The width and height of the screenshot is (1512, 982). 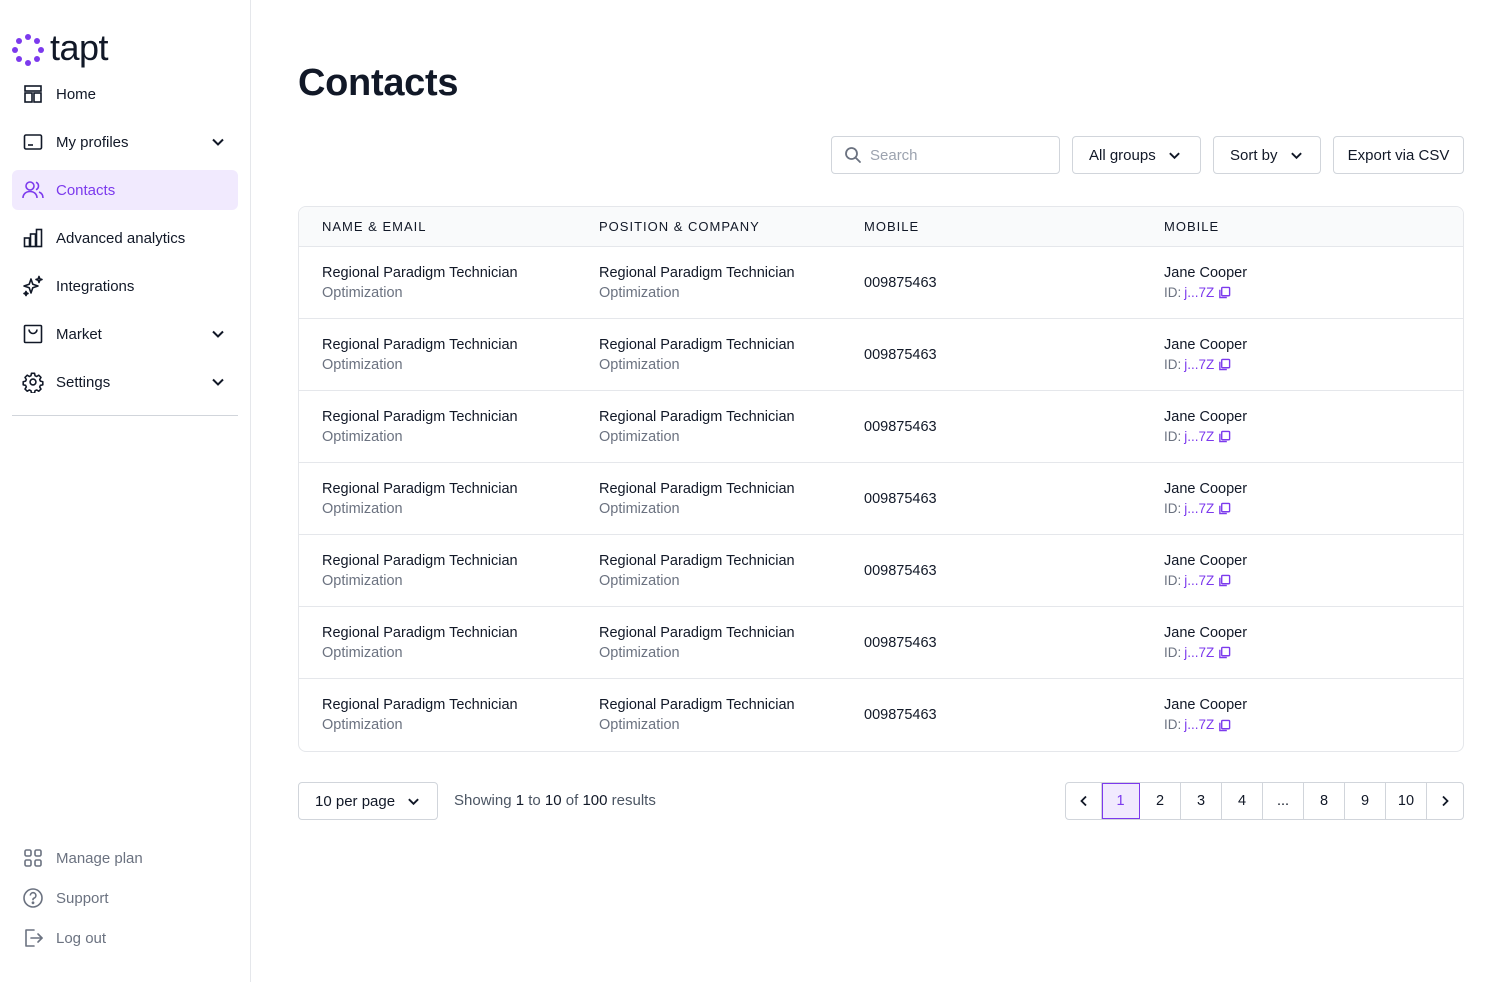 I want to click on page-button: 9, so click(x=1365, y=801).